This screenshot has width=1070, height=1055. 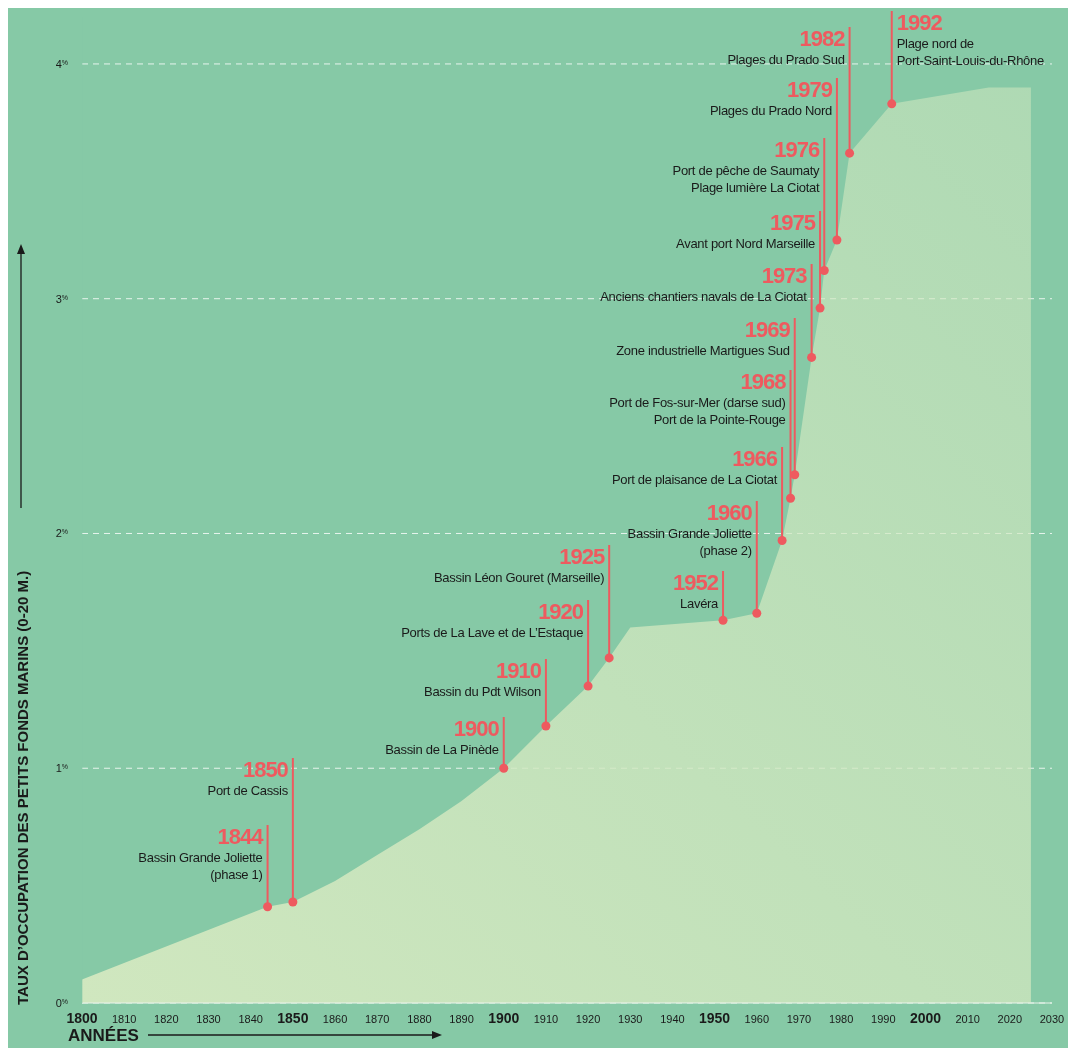 What do you see at coordinates (82, 1018) in the screenshot?
I see `x-tick-label: 1800` at bounding box center [82, 1018].